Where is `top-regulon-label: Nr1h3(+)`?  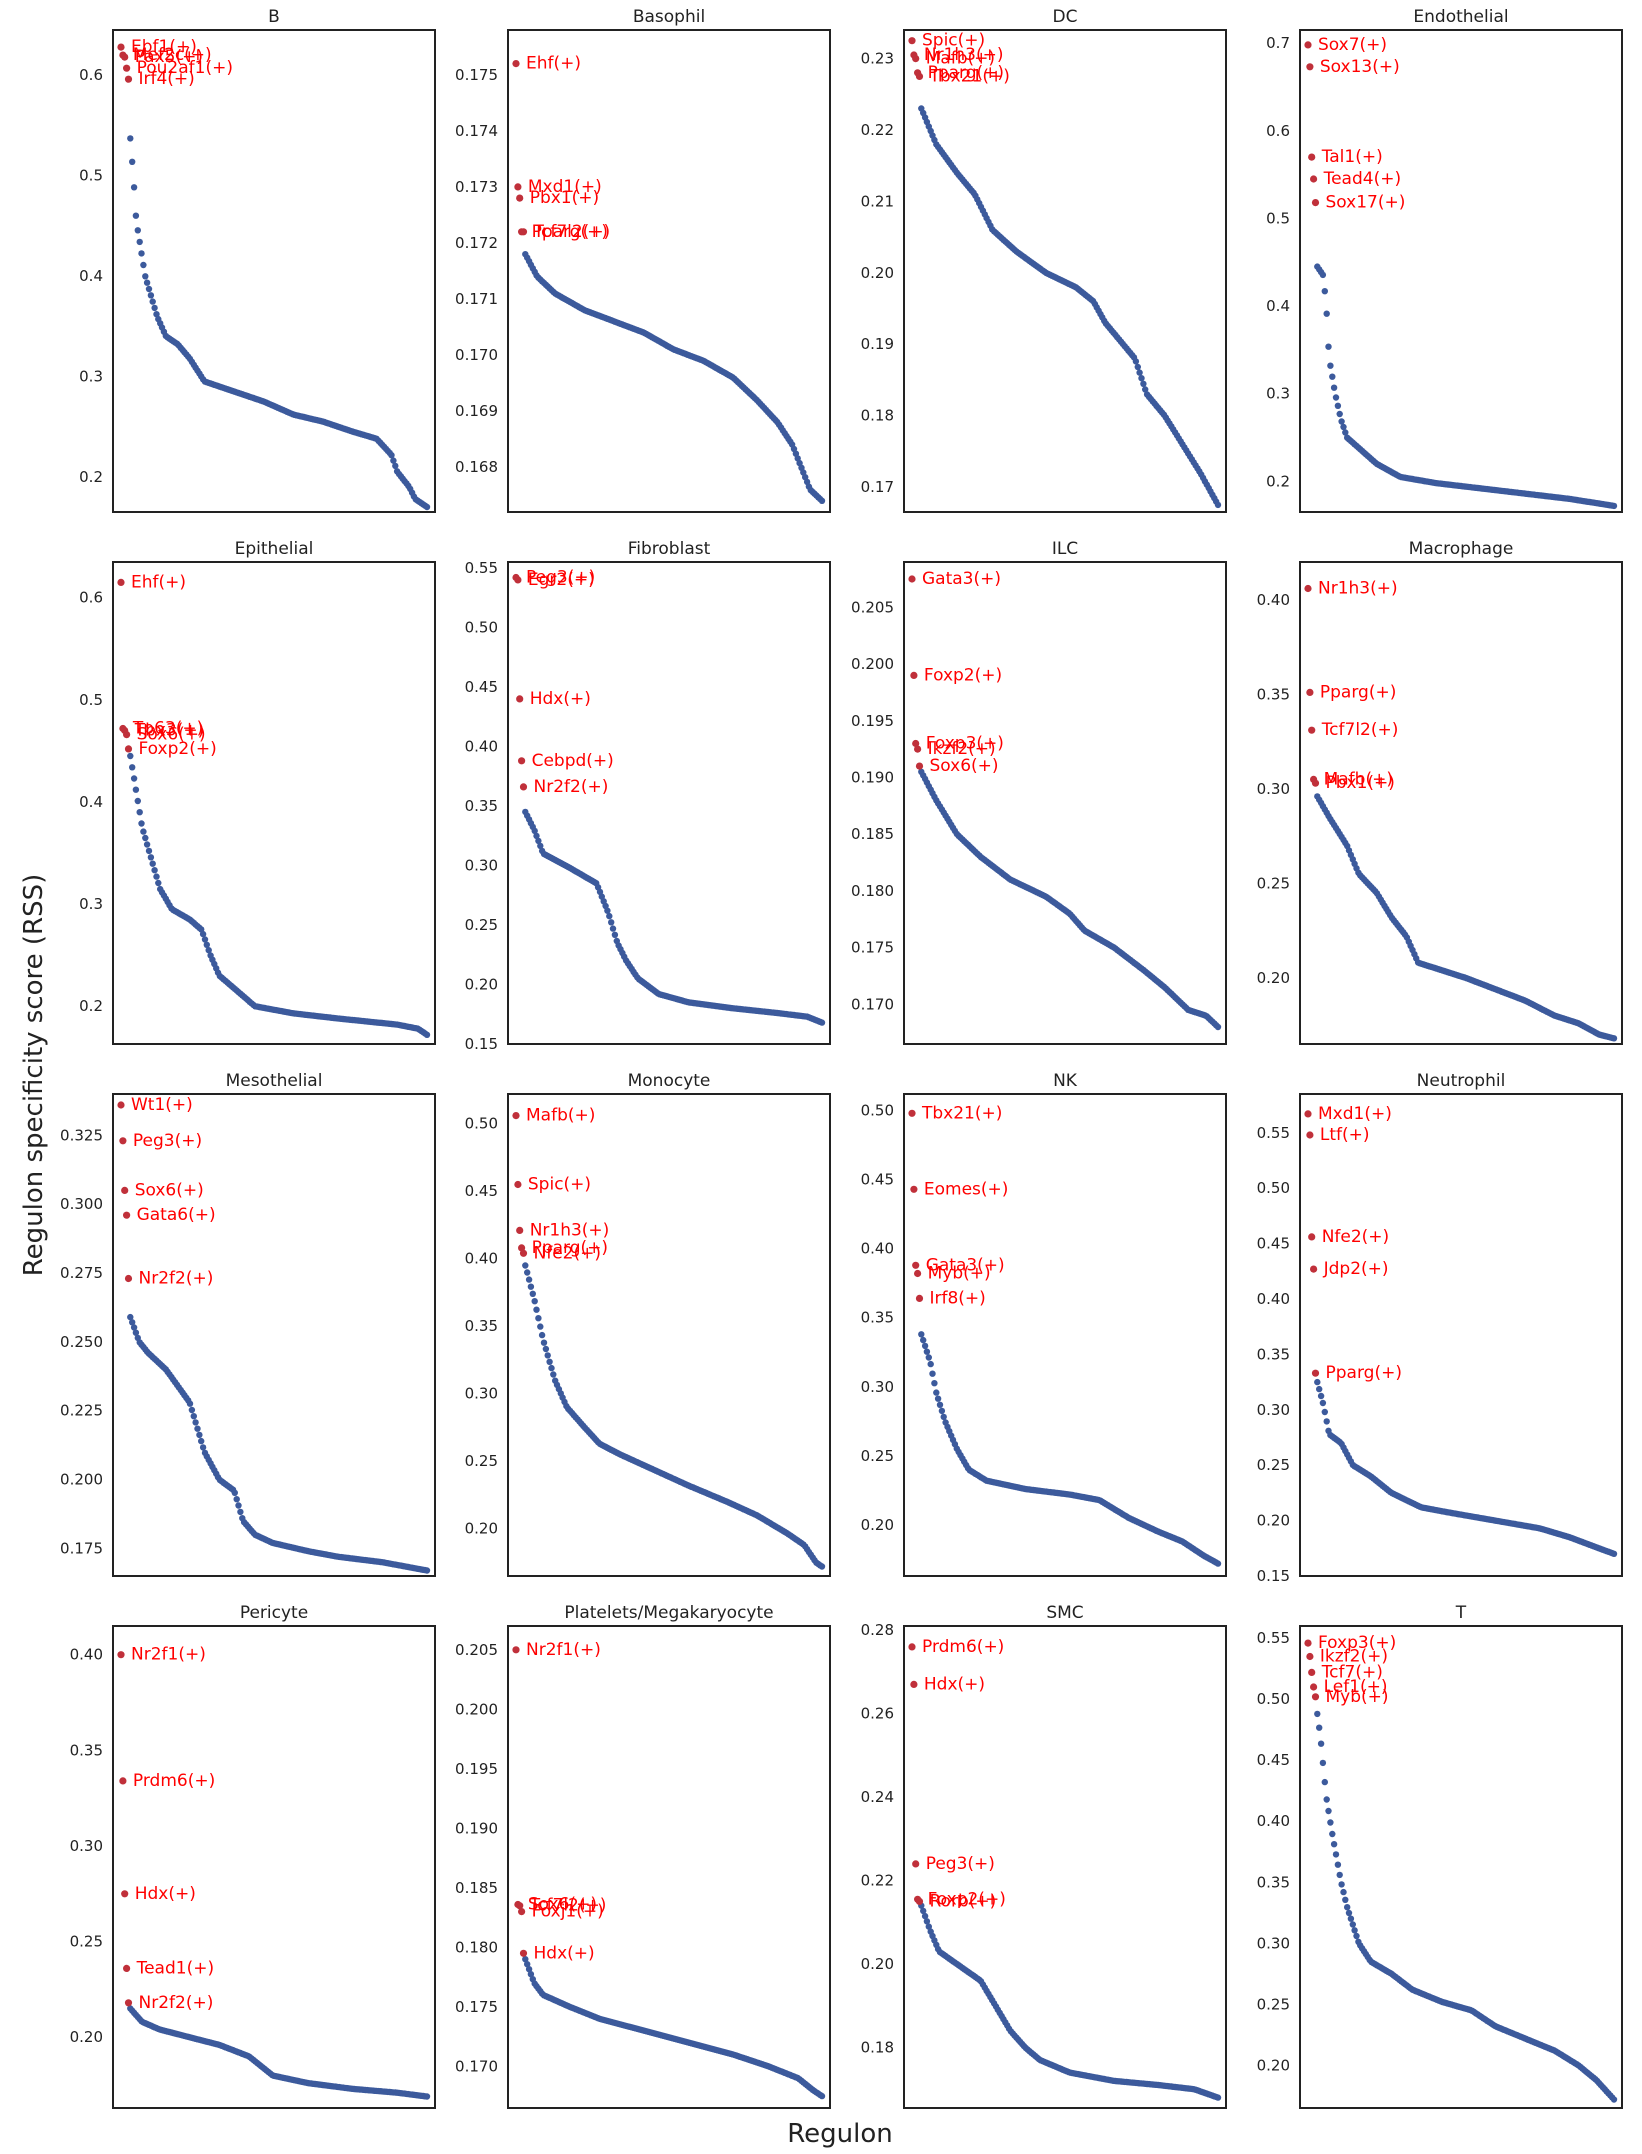 top-regulon-label: Nr1h3(+) is located at coordinates (964, 55).